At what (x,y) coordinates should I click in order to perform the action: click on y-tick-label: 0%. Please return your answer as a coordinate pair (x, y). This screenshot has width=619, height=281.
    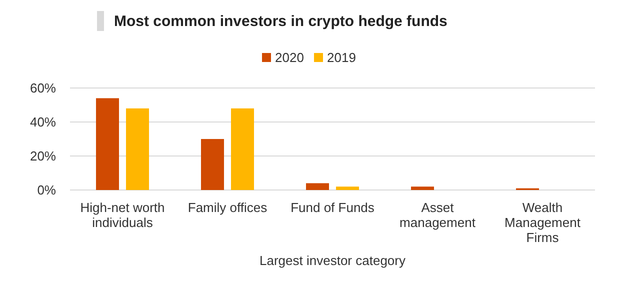
    Looking at the image, I should click on (46, 190).